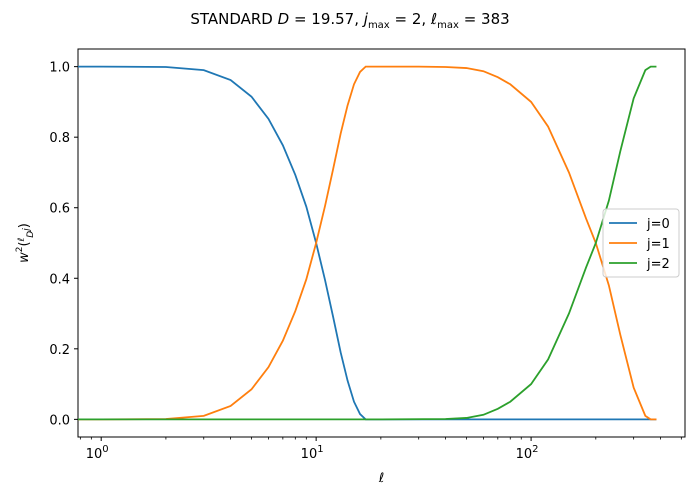  What do you see at coordinates (658, 264) in the screenshot?
I see `legend-label: j=2` at bounding box center [658, 264].